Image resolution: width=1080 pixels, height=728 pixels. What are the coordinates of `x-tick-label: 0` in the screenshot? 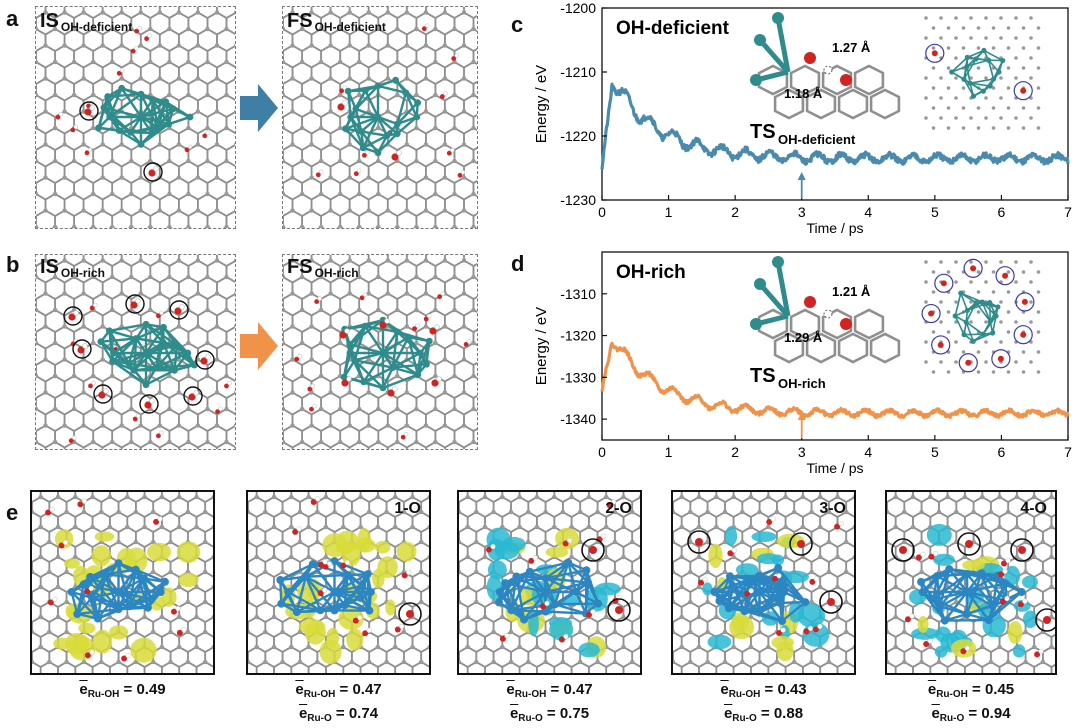 It's located at (602, 452).